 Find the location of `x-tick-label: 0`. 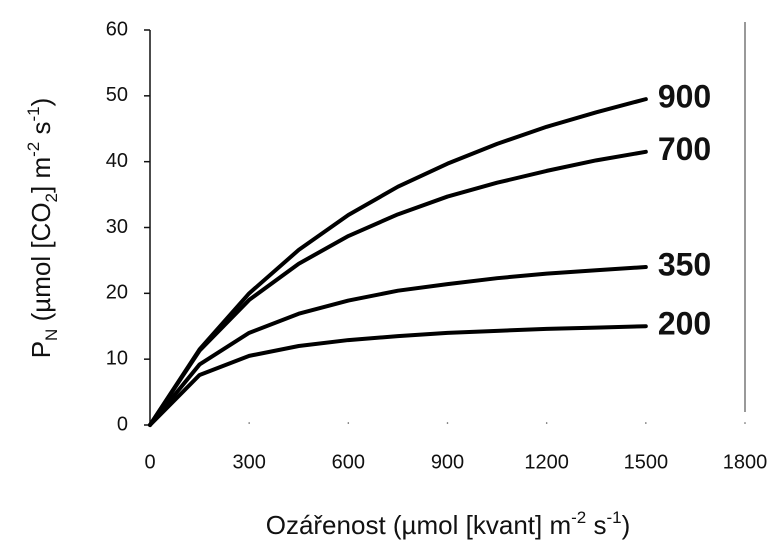

x-tick-label: 0 is located at coordinates (149, 462).